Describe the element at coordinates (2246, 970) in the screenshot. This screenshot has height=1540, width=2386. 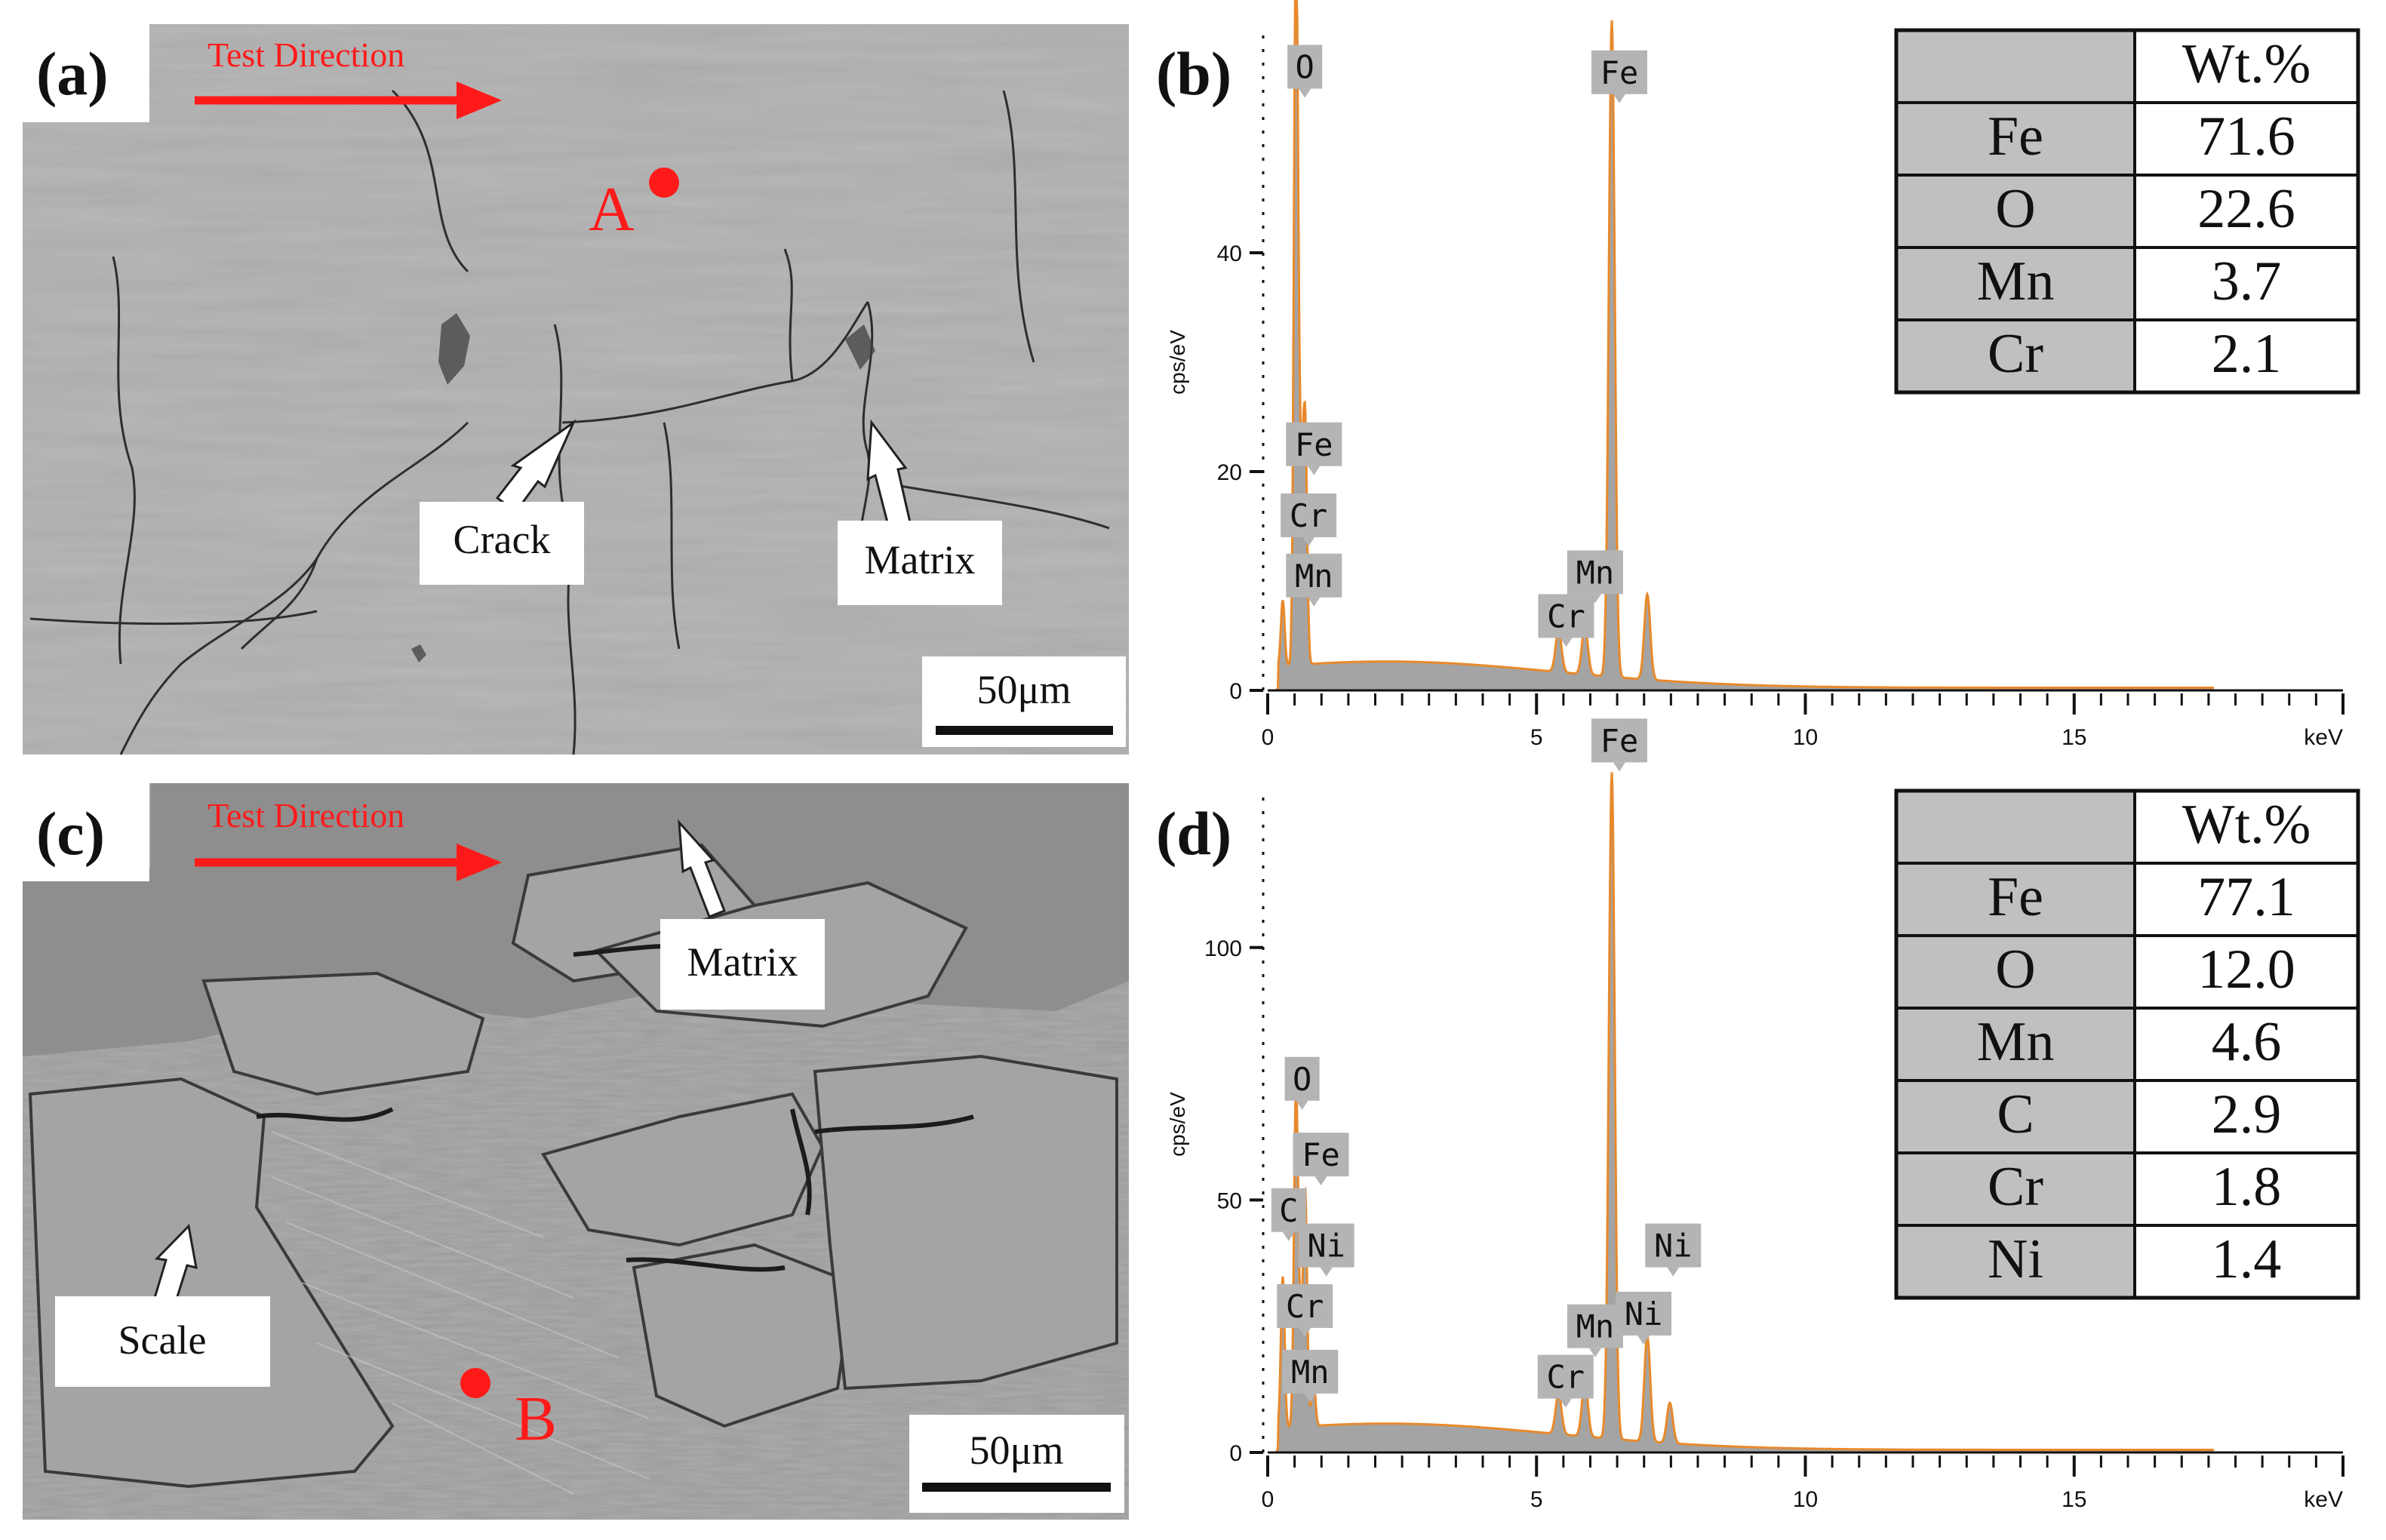
I see `table-value-cell: 12.0` at that location.